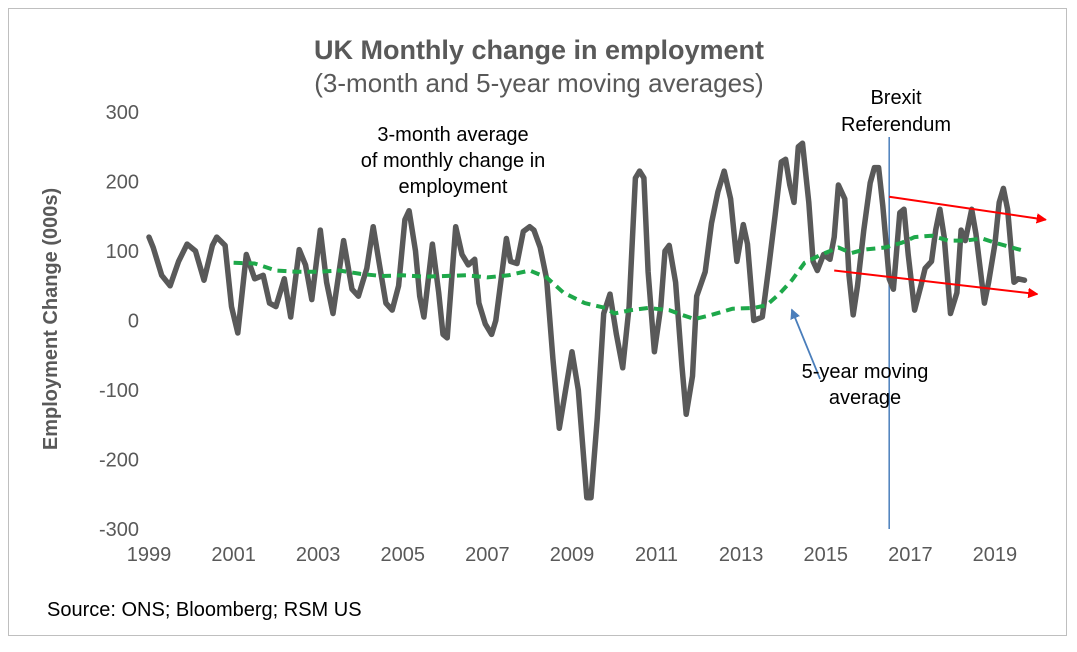  Describe the element at coordinates (122, 252) in the screenshot. I see `y-tick-label: 100` at that location.